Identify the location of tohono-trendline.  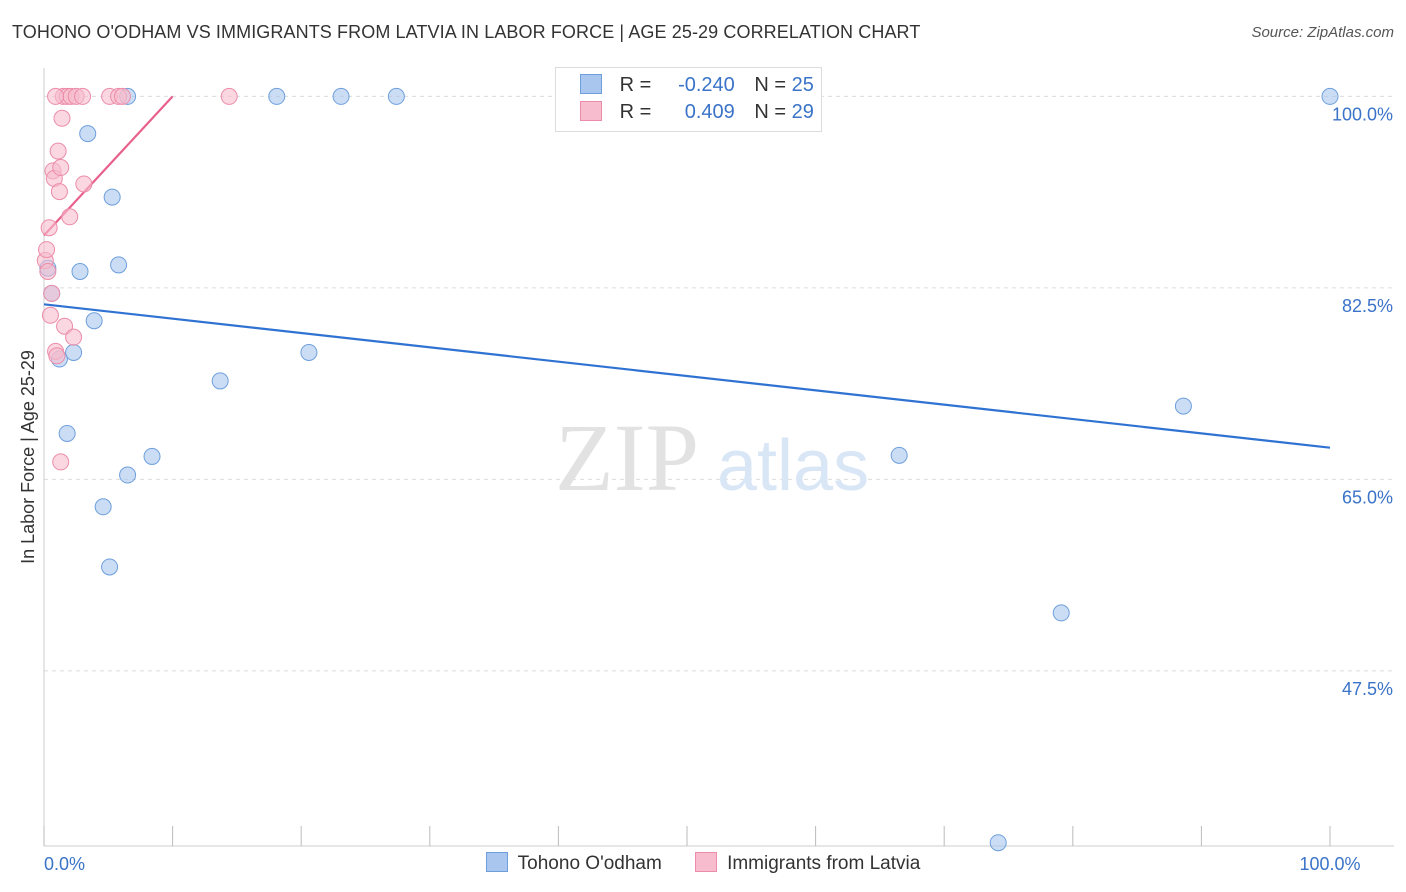
(687, 376).